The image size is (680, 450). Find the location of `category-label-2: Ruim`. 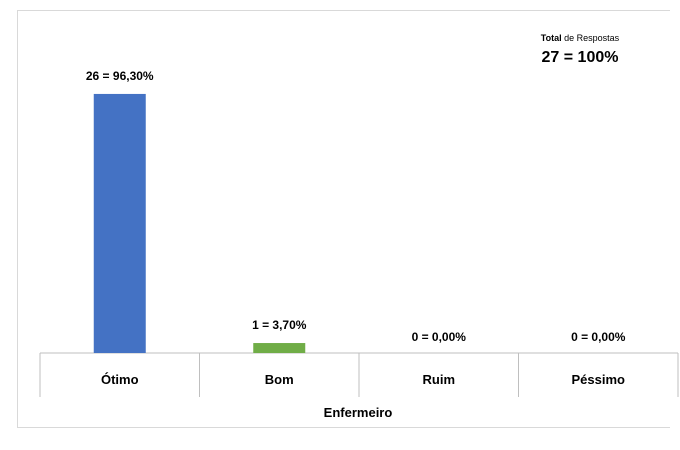

category-label-2: Ruim is located at coordinates (439, 379).